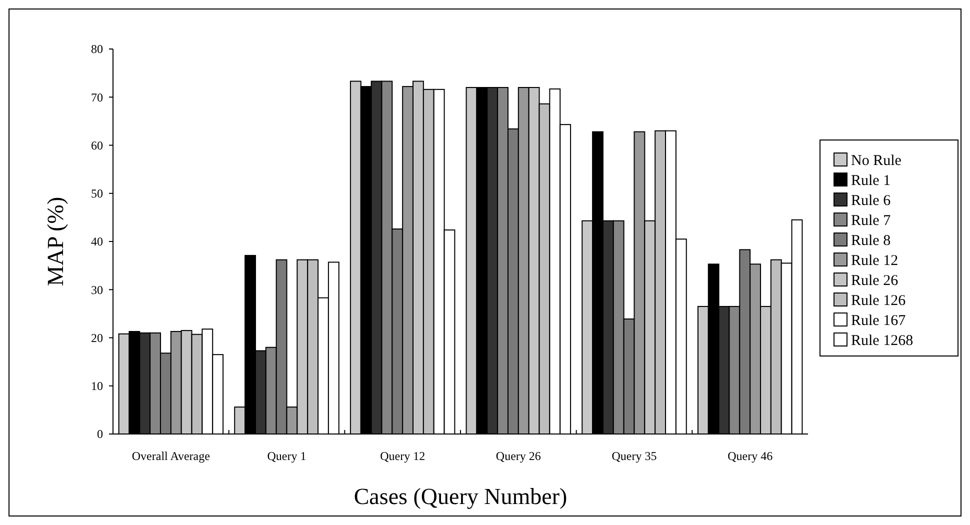 The height and width of the screenshot is (525, 970). I want to click on legend-label: Rule 1, so click(871, 181).